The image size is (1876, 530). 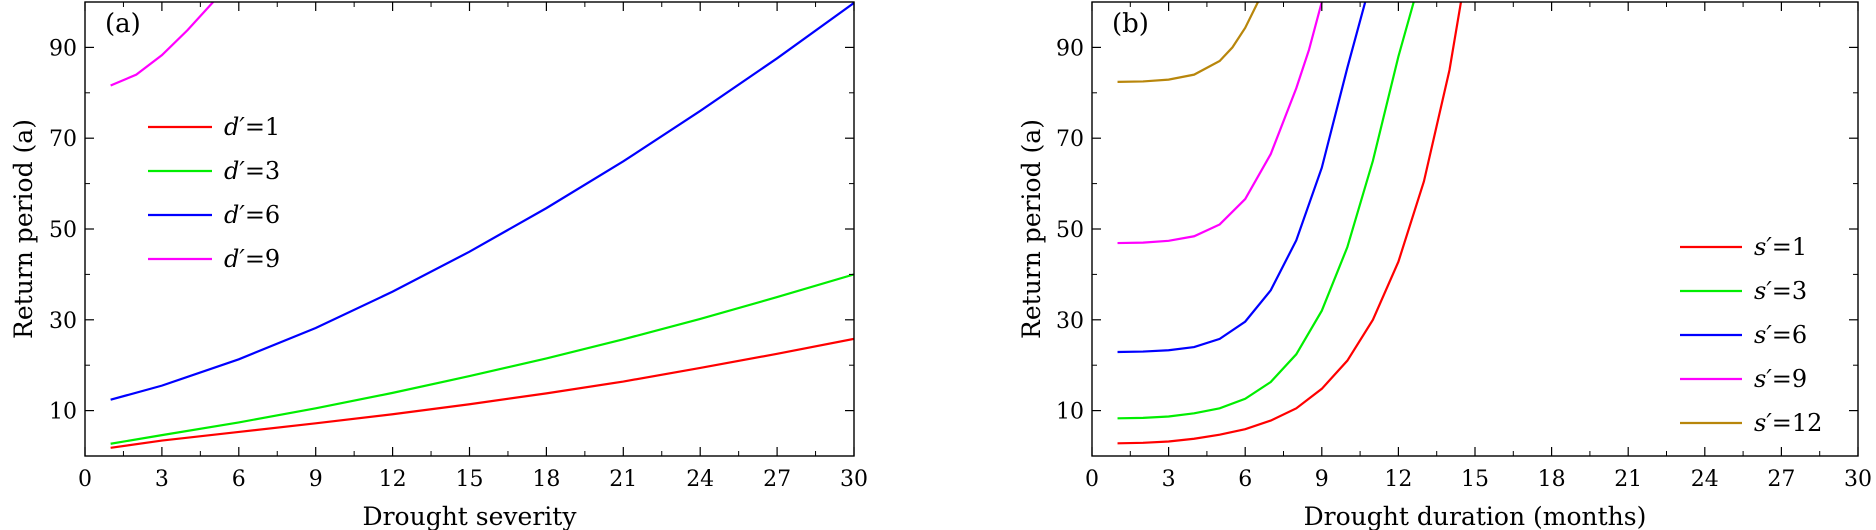 I want to click on x-axis-label: Drought severity, so click(x=470, y=516).